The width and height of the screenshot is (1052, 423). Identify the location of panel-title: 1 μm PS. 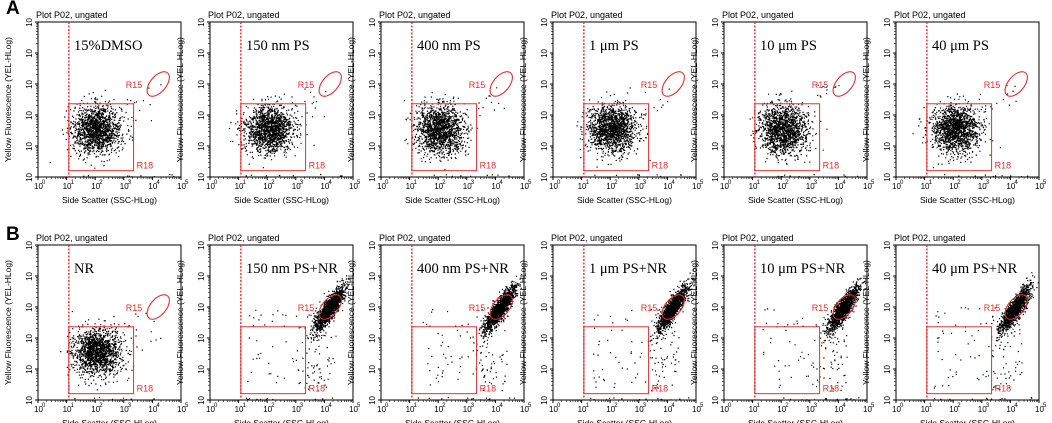
(614, 46).